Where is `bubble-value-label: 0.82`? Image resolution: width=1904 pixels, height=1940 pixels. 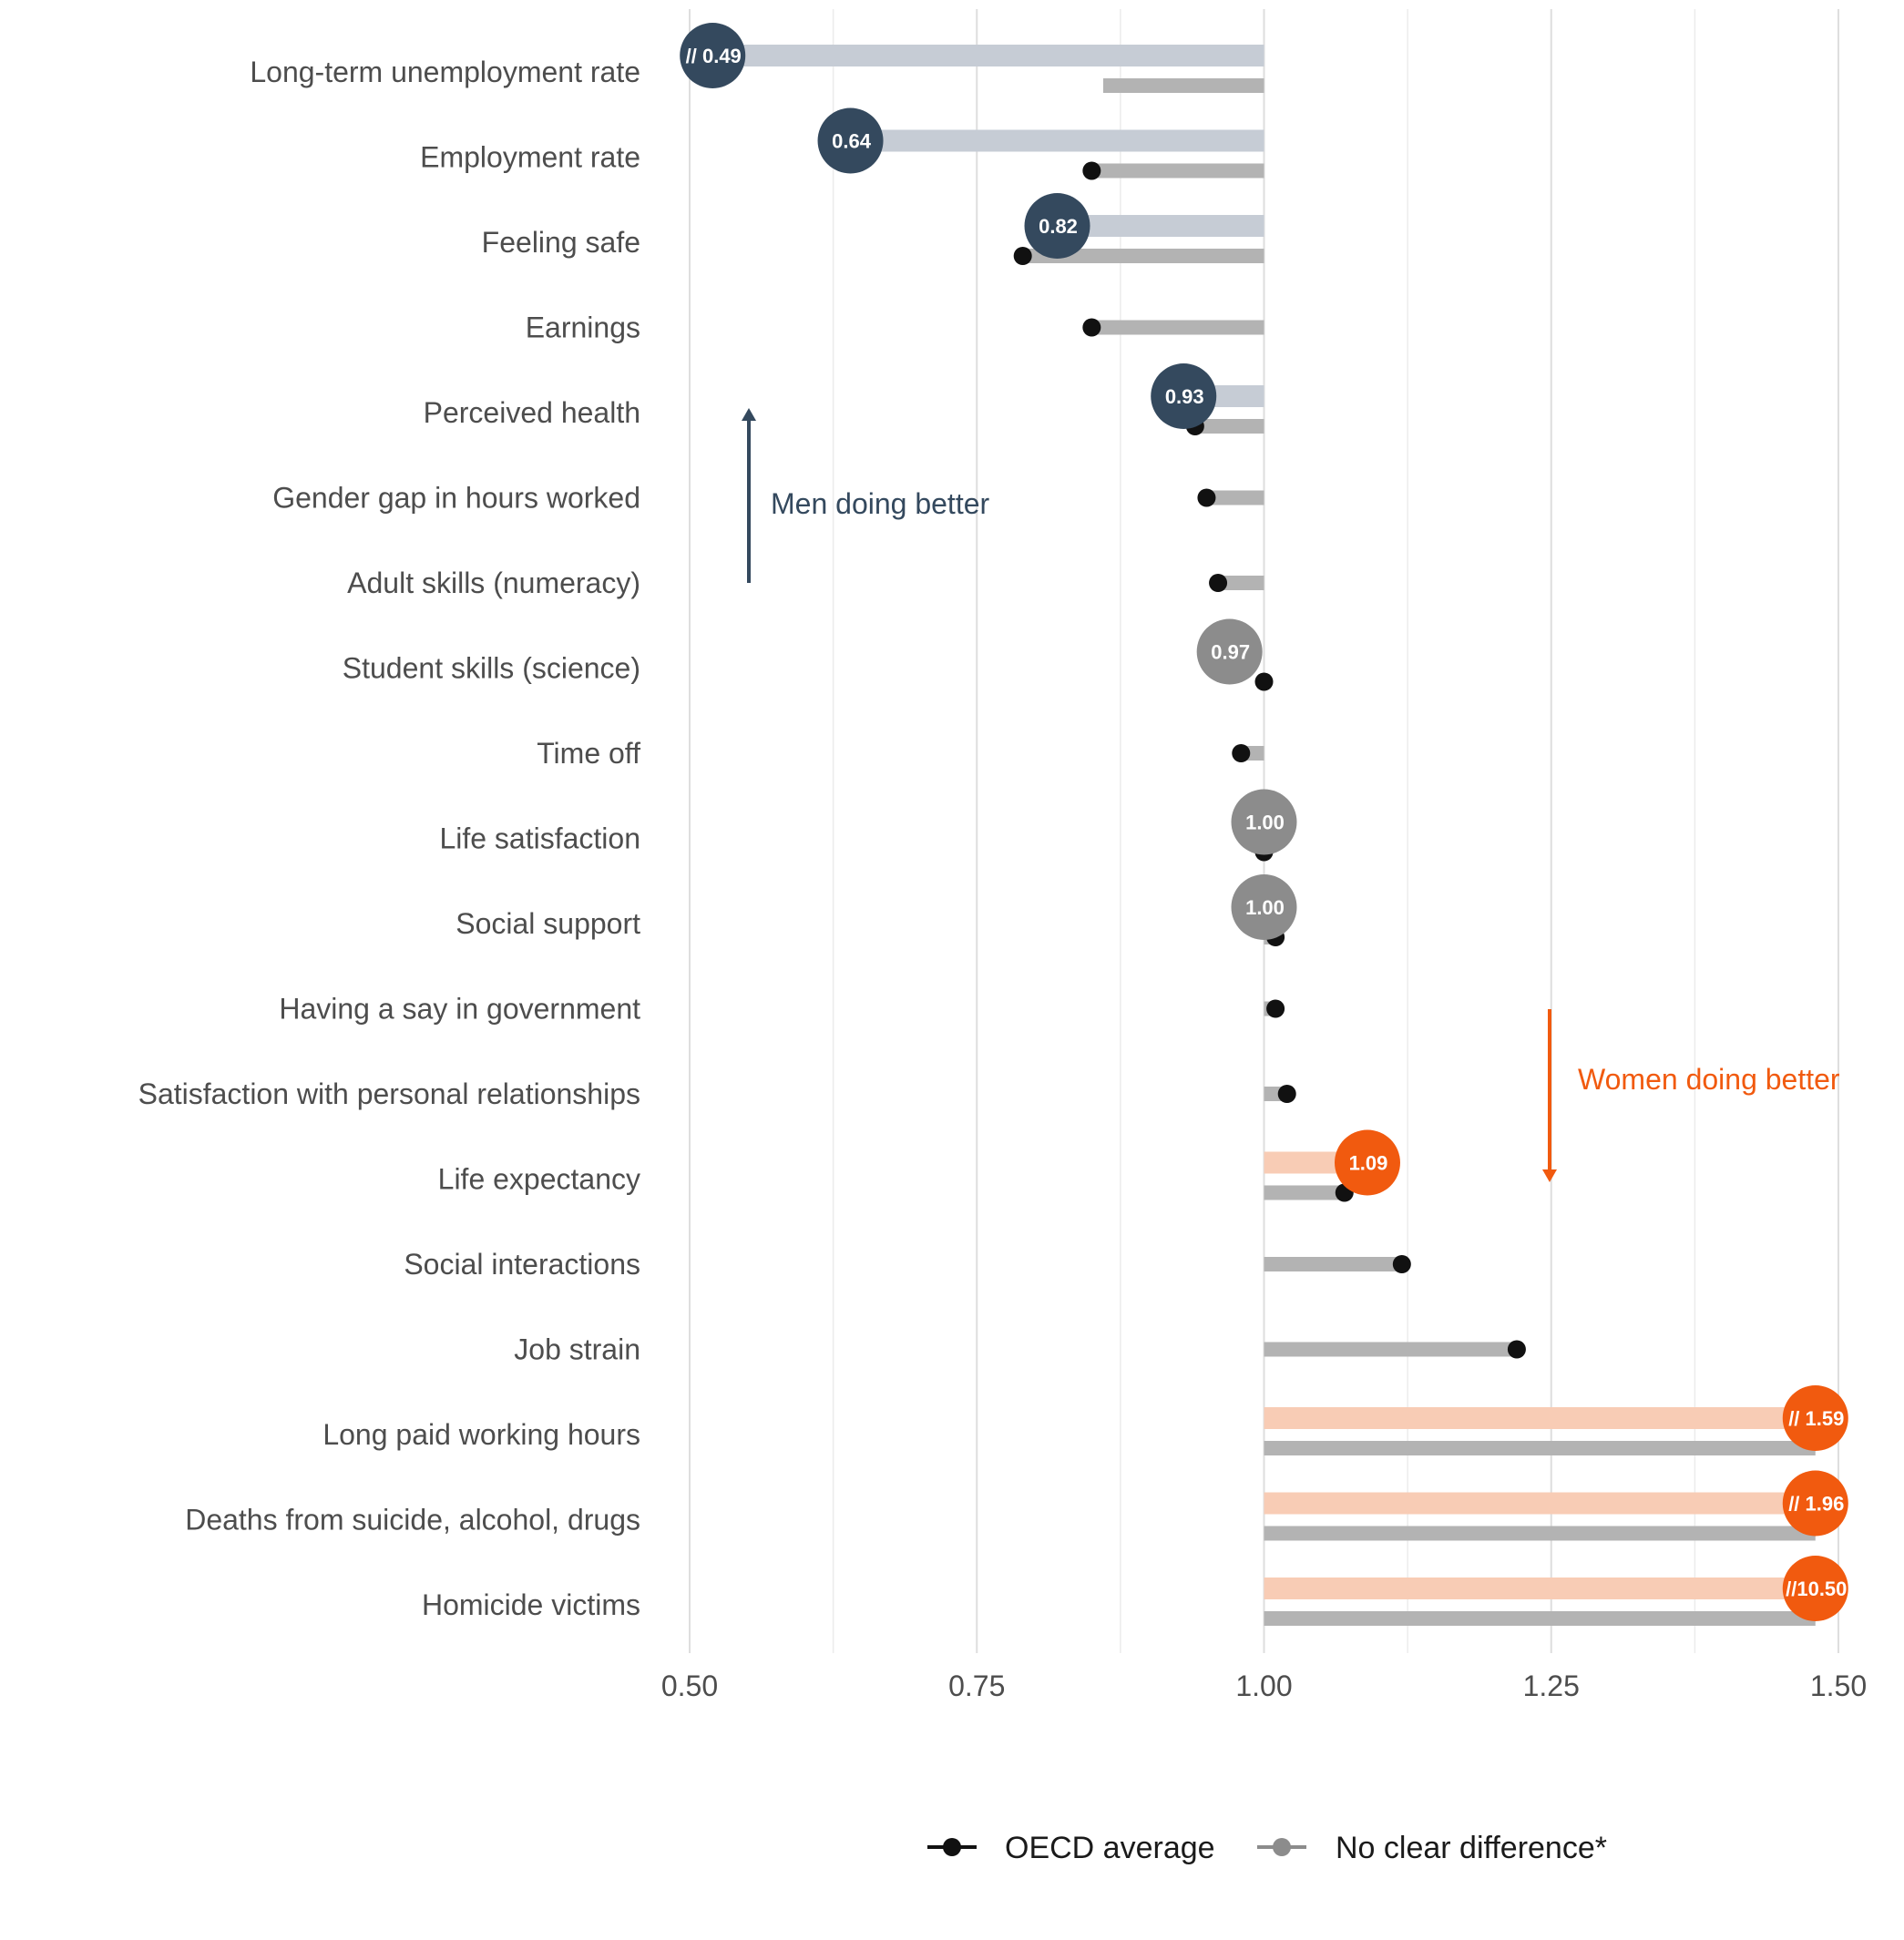 bubble-value-label: 0.82 is located at coordinates (1059, 227).